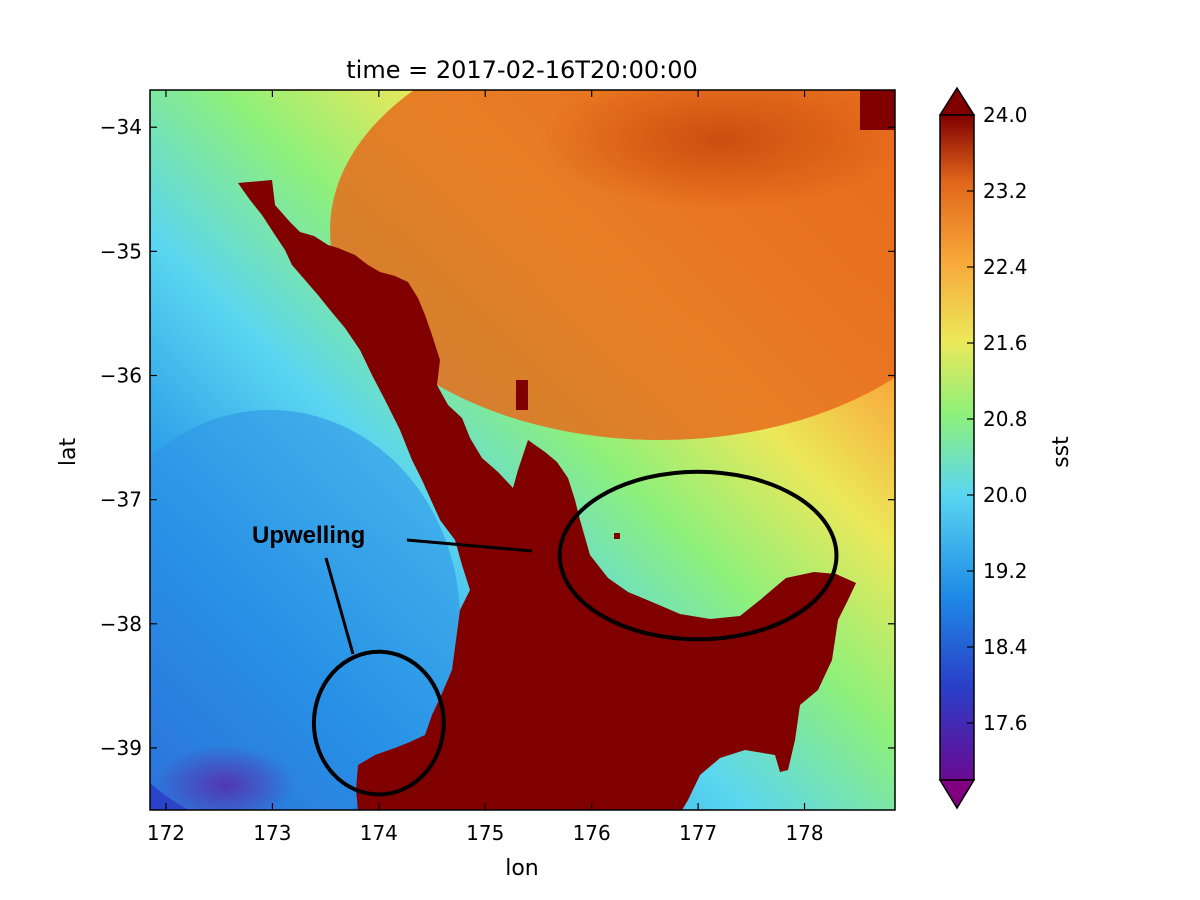  What do you see at coordinates (592, 833) in the screenshot?
I see `x-tick-label: 176` at bounding box center [592, 833].